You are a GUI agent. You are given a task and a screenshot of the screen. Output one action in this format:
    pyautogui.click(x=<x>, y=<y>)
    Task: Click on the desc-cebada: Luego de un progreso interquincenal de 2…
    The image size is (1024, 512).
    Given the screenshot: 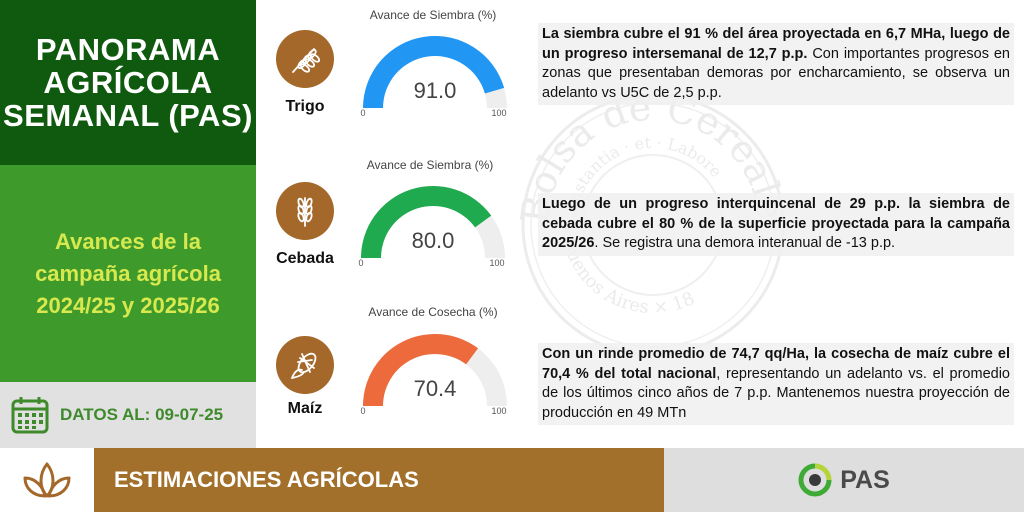 What is the action you would take?
    pyautogui.click(x=776, y=224)
    